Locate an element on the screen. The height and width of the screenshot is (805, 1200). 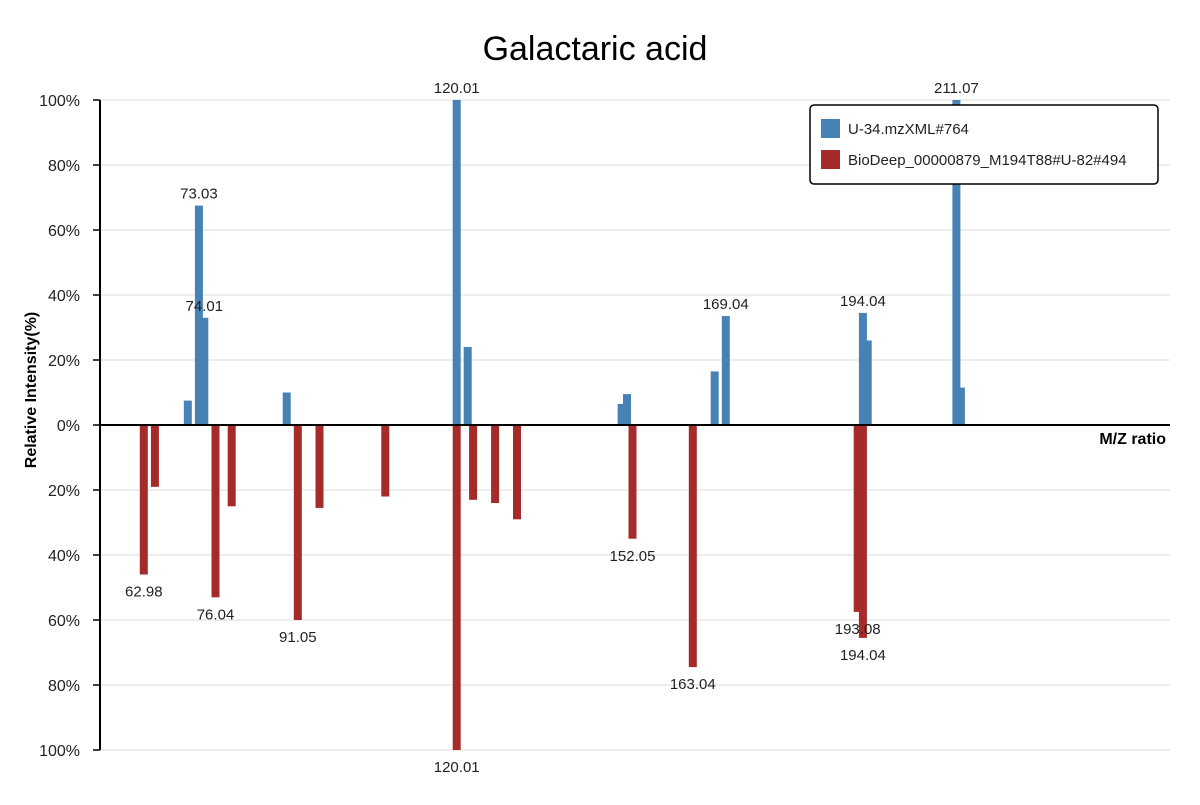
peak-label: 169.04 is located at coordinates (726, 304).